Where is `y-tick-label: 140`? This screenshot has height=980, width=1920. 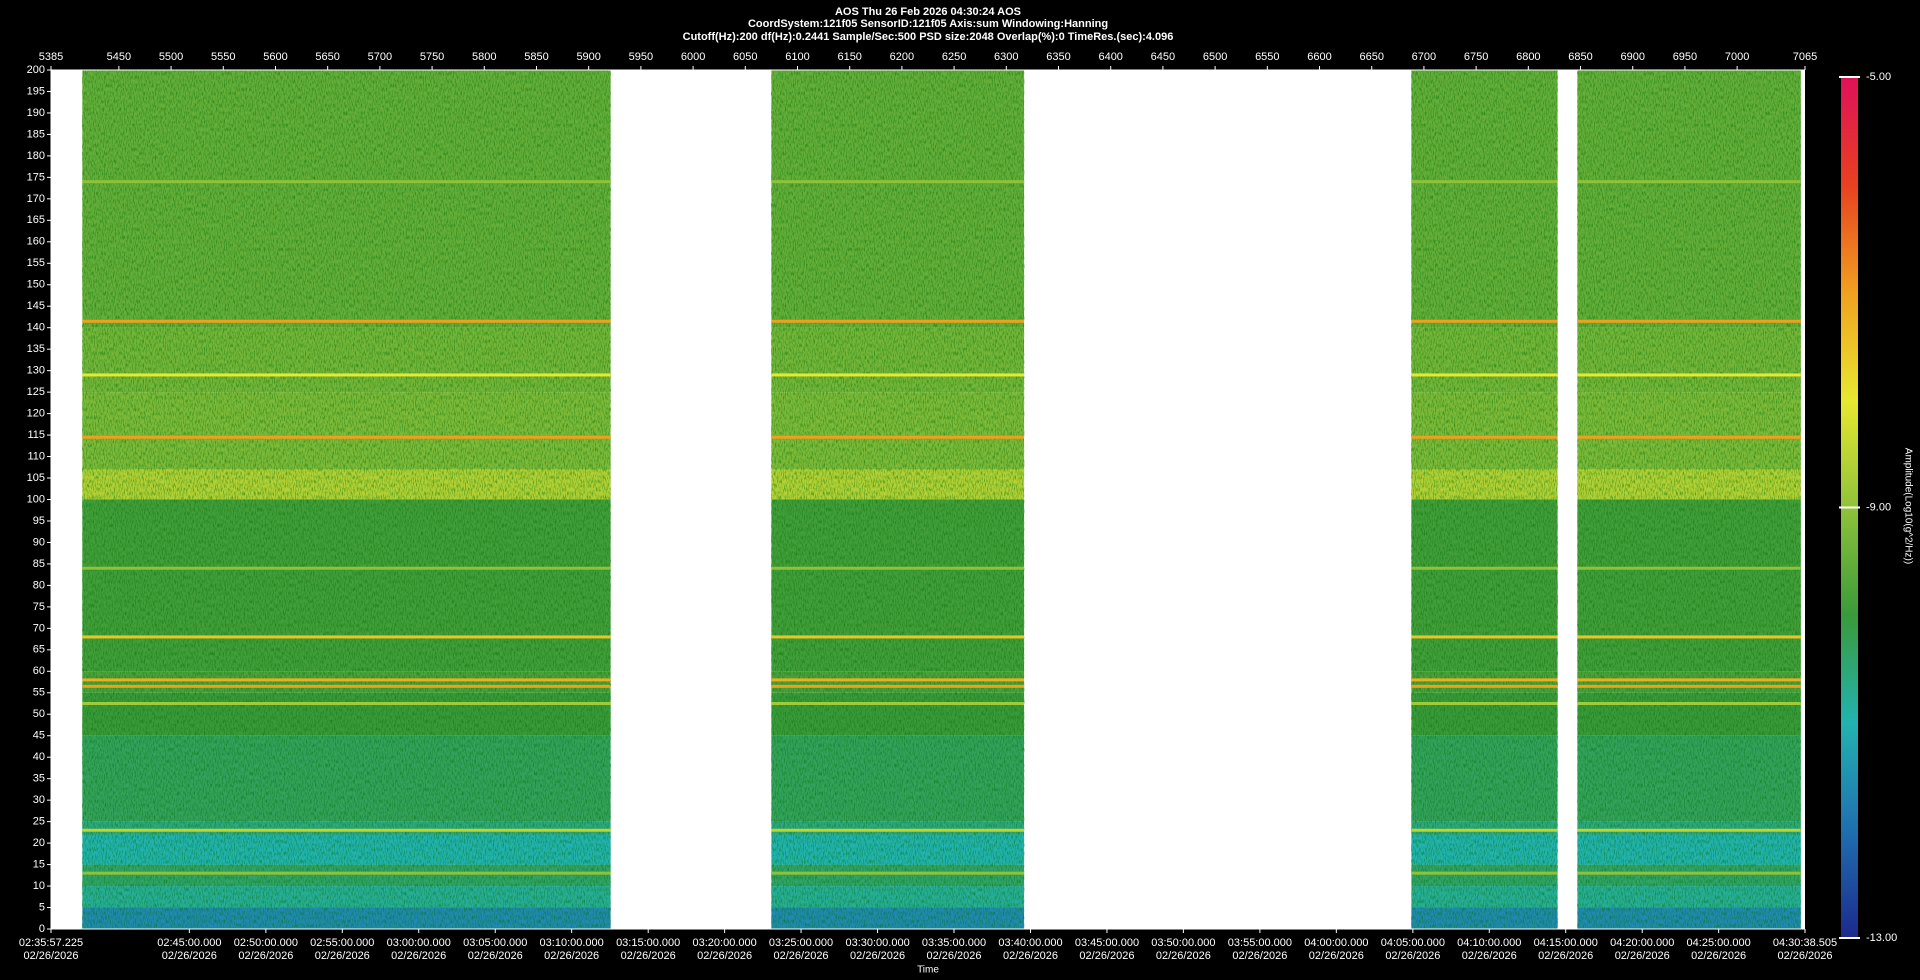
y-tick-label: 140 is located at coordinates (36, 328).